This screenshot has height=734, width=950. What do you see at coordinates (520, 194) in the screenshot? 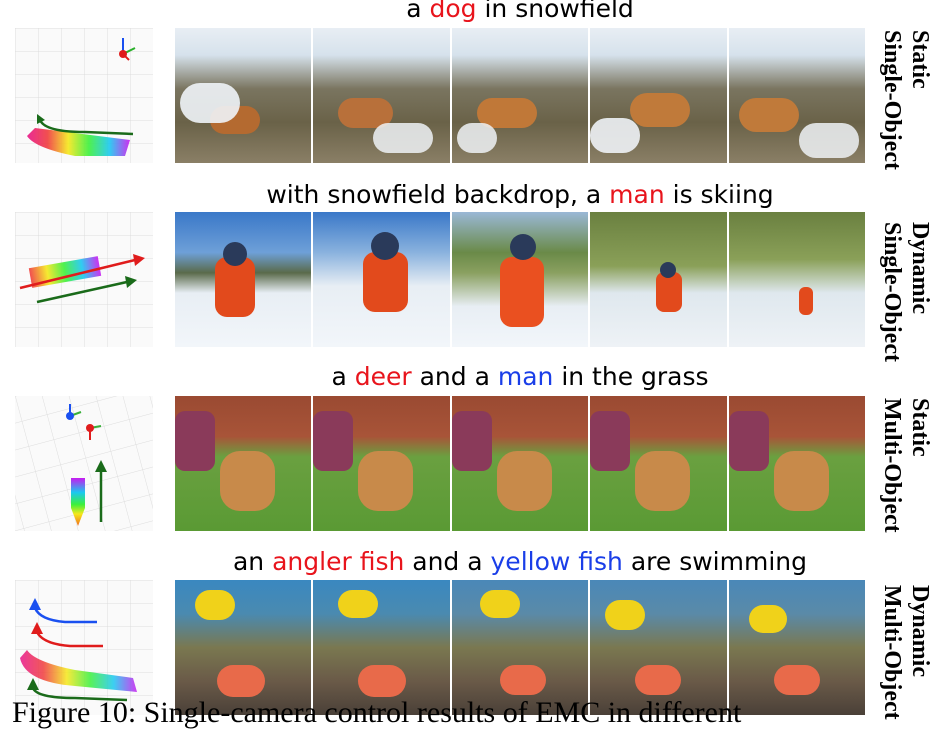
I see `row-caption-2: with snowfield backdrop, a man is skiing` at bounding box center [520, 194].